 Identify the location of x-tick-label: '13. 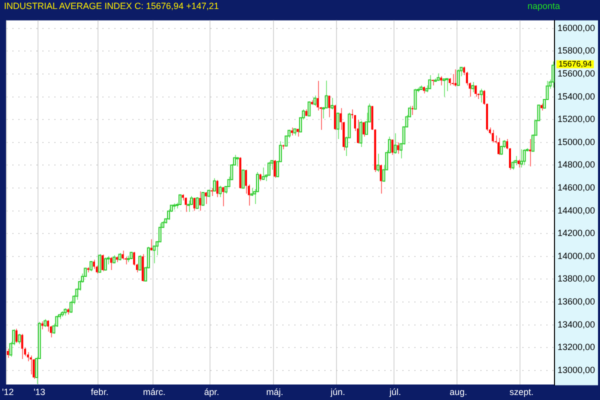
(40, 392).